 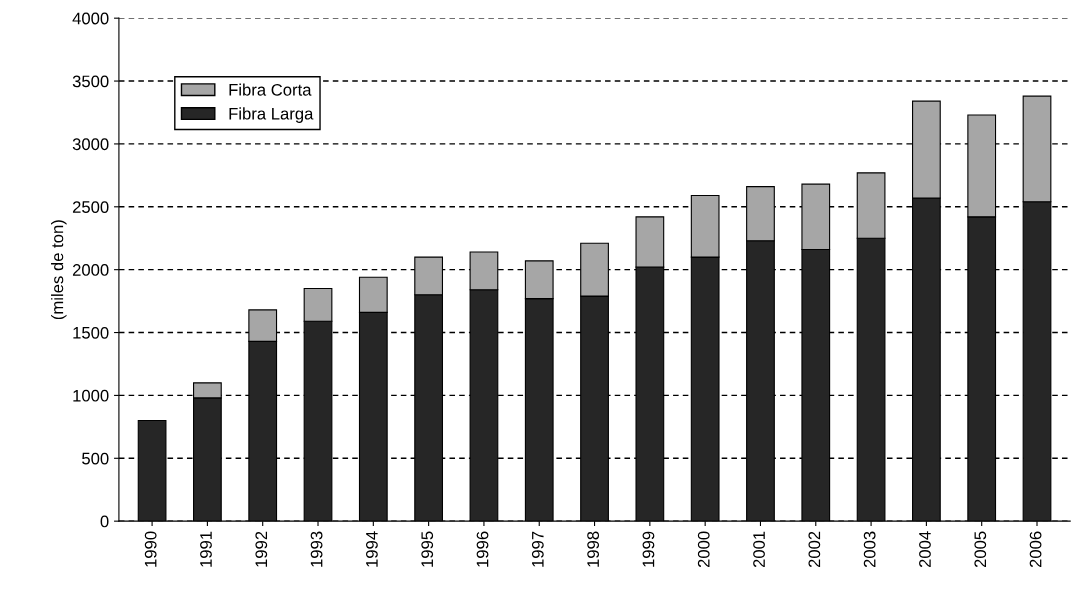 I want to click on y-tick-label: 0, so click(x=104, y=521).